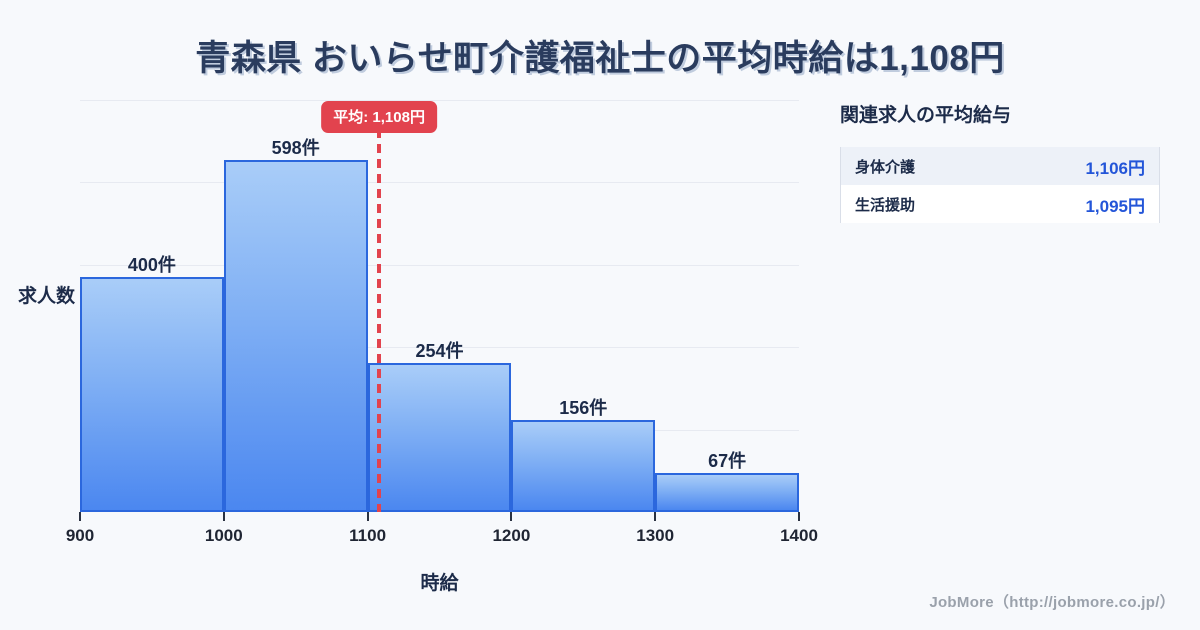  I want to click on bar-value-label: 254件, so click(439, 350).